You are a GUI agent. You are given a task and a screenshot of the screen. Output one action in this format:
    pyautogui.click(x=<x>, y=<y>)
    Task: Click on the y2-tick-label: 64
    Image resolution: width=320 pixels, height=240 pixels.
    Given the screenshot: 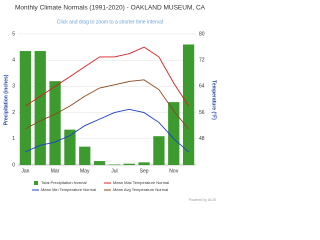 What is the action you would take?
    pyautogui.click(x=202, y=87)
    